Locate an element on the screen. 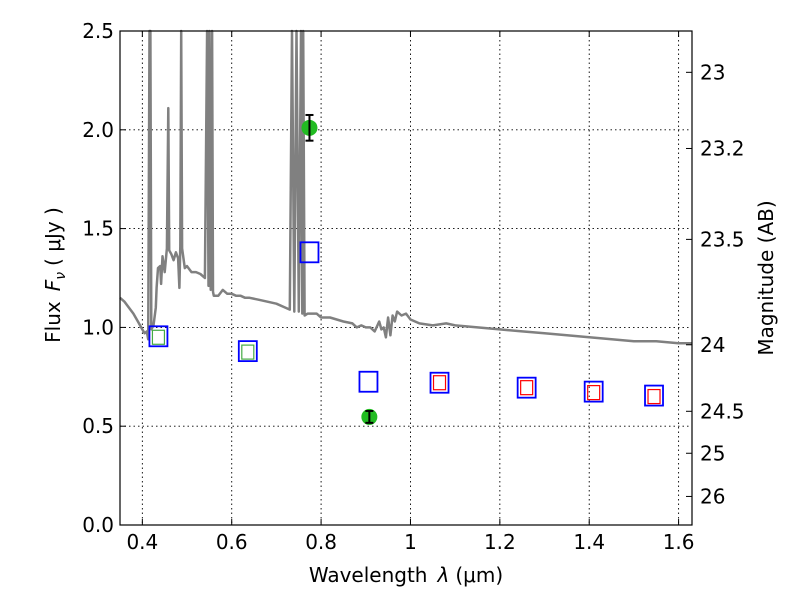 The image size is (800, 600). y2-tick-label: 23.5 is located at coordinates (722, 239).